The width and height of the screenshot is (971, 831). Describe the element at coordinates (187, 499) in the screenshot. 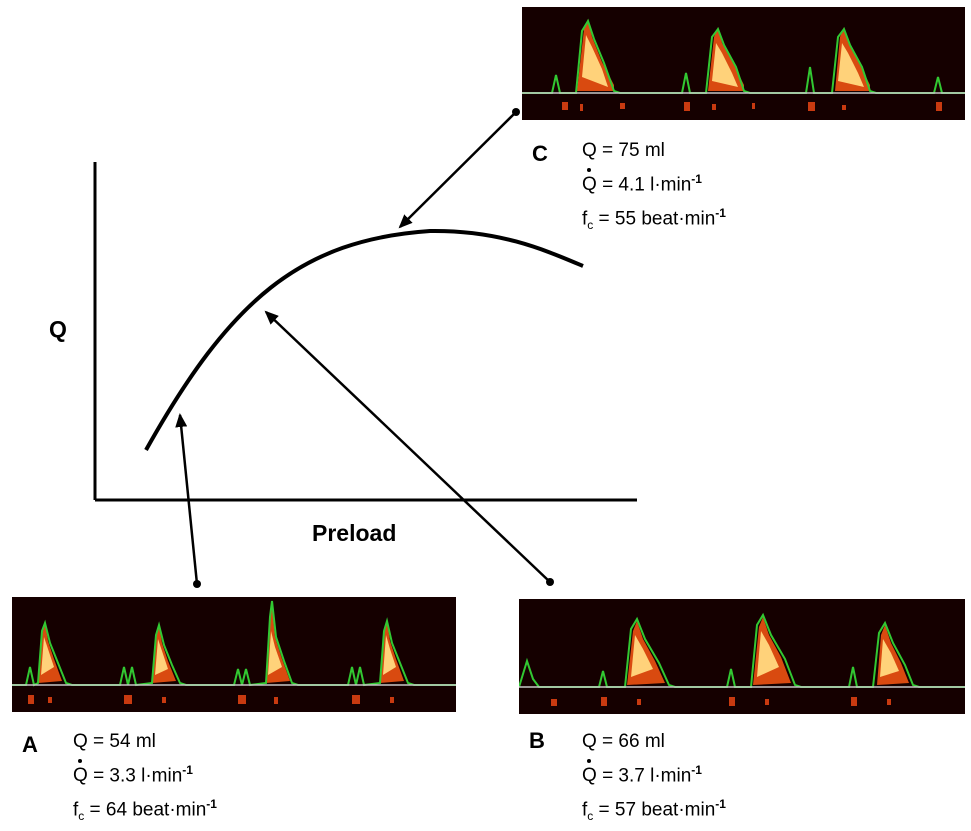

I see `arrow-a` at that location.